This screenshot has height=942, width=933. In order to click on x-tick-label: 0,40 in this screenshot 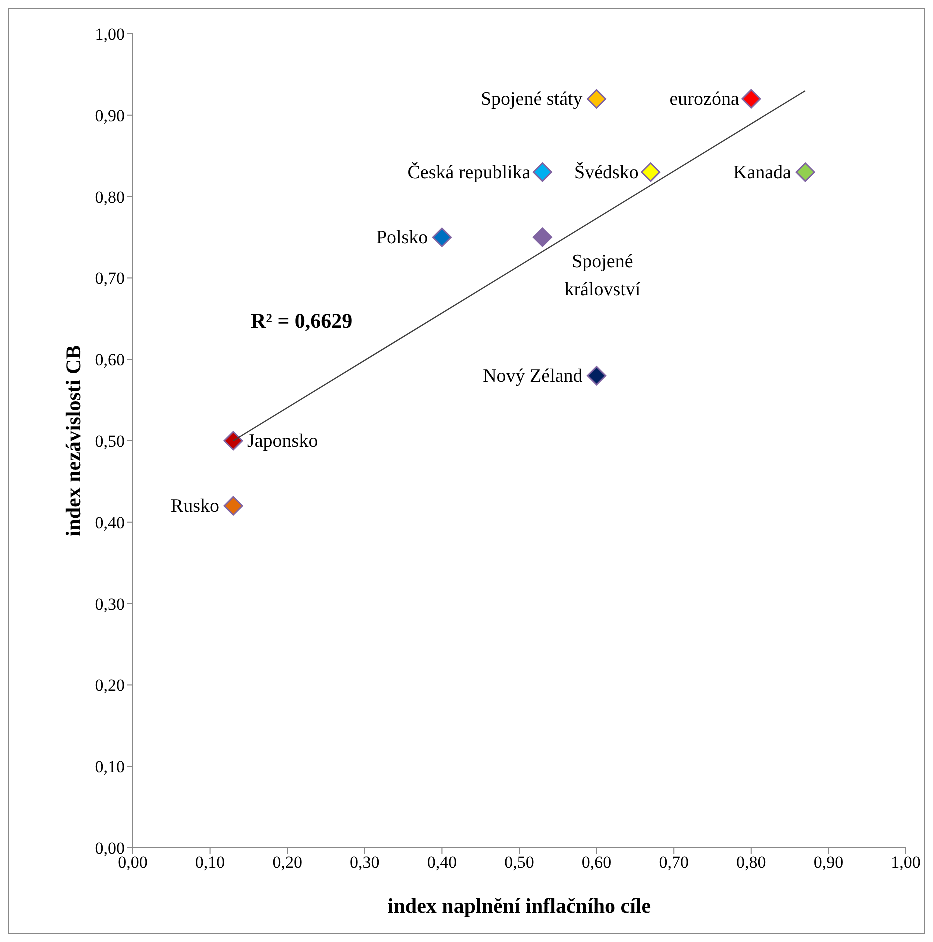, I will do `click(442, 862)`.